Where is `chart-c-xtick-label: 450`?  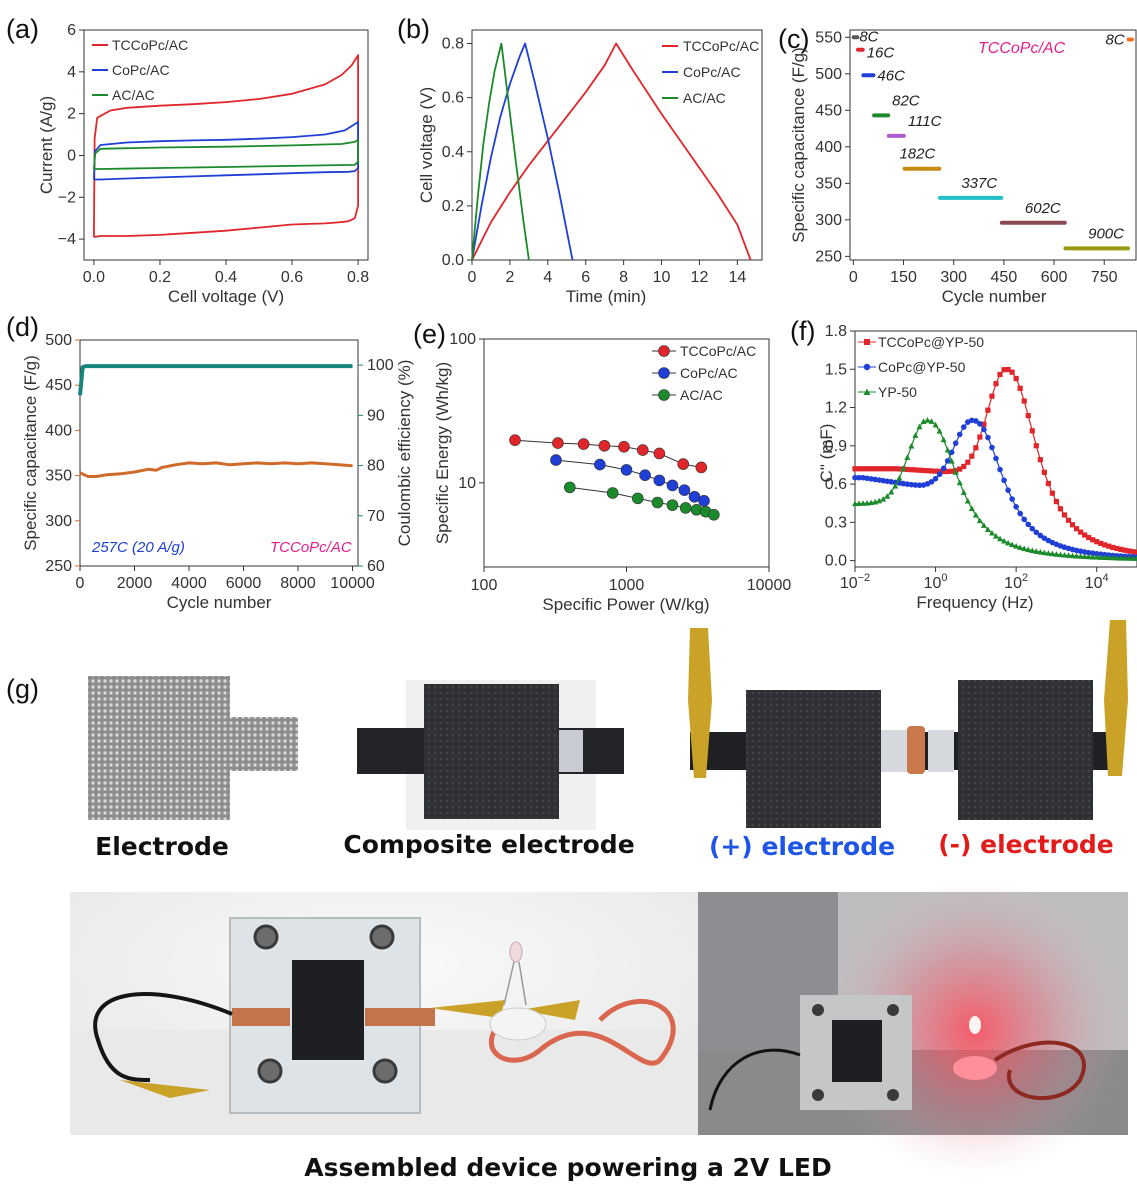 chart-c-xtick-label: 450 is located at coordinates (1004, 277).